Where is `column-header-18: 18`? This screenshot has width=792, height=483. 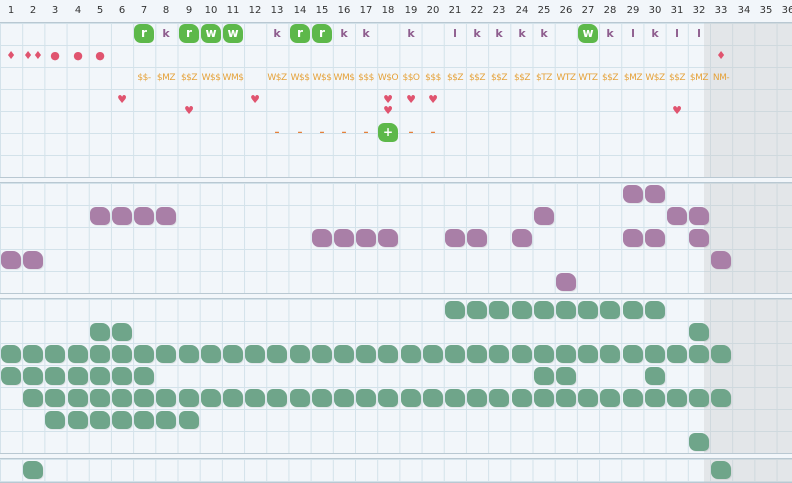 column-header-18: 18 is located at coordinates (388, 10).